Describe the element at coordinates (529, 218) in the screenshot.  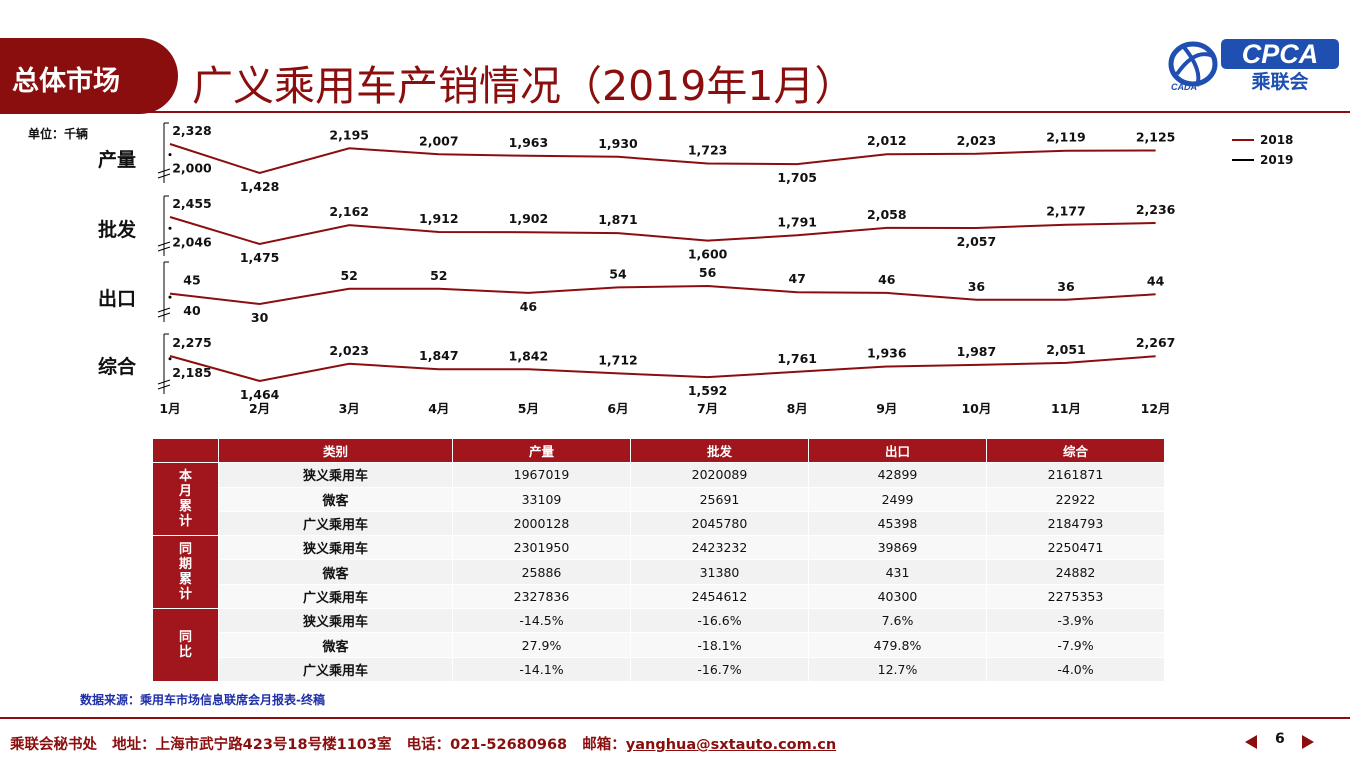
I see `data-label-2018: 1,902` at that location.